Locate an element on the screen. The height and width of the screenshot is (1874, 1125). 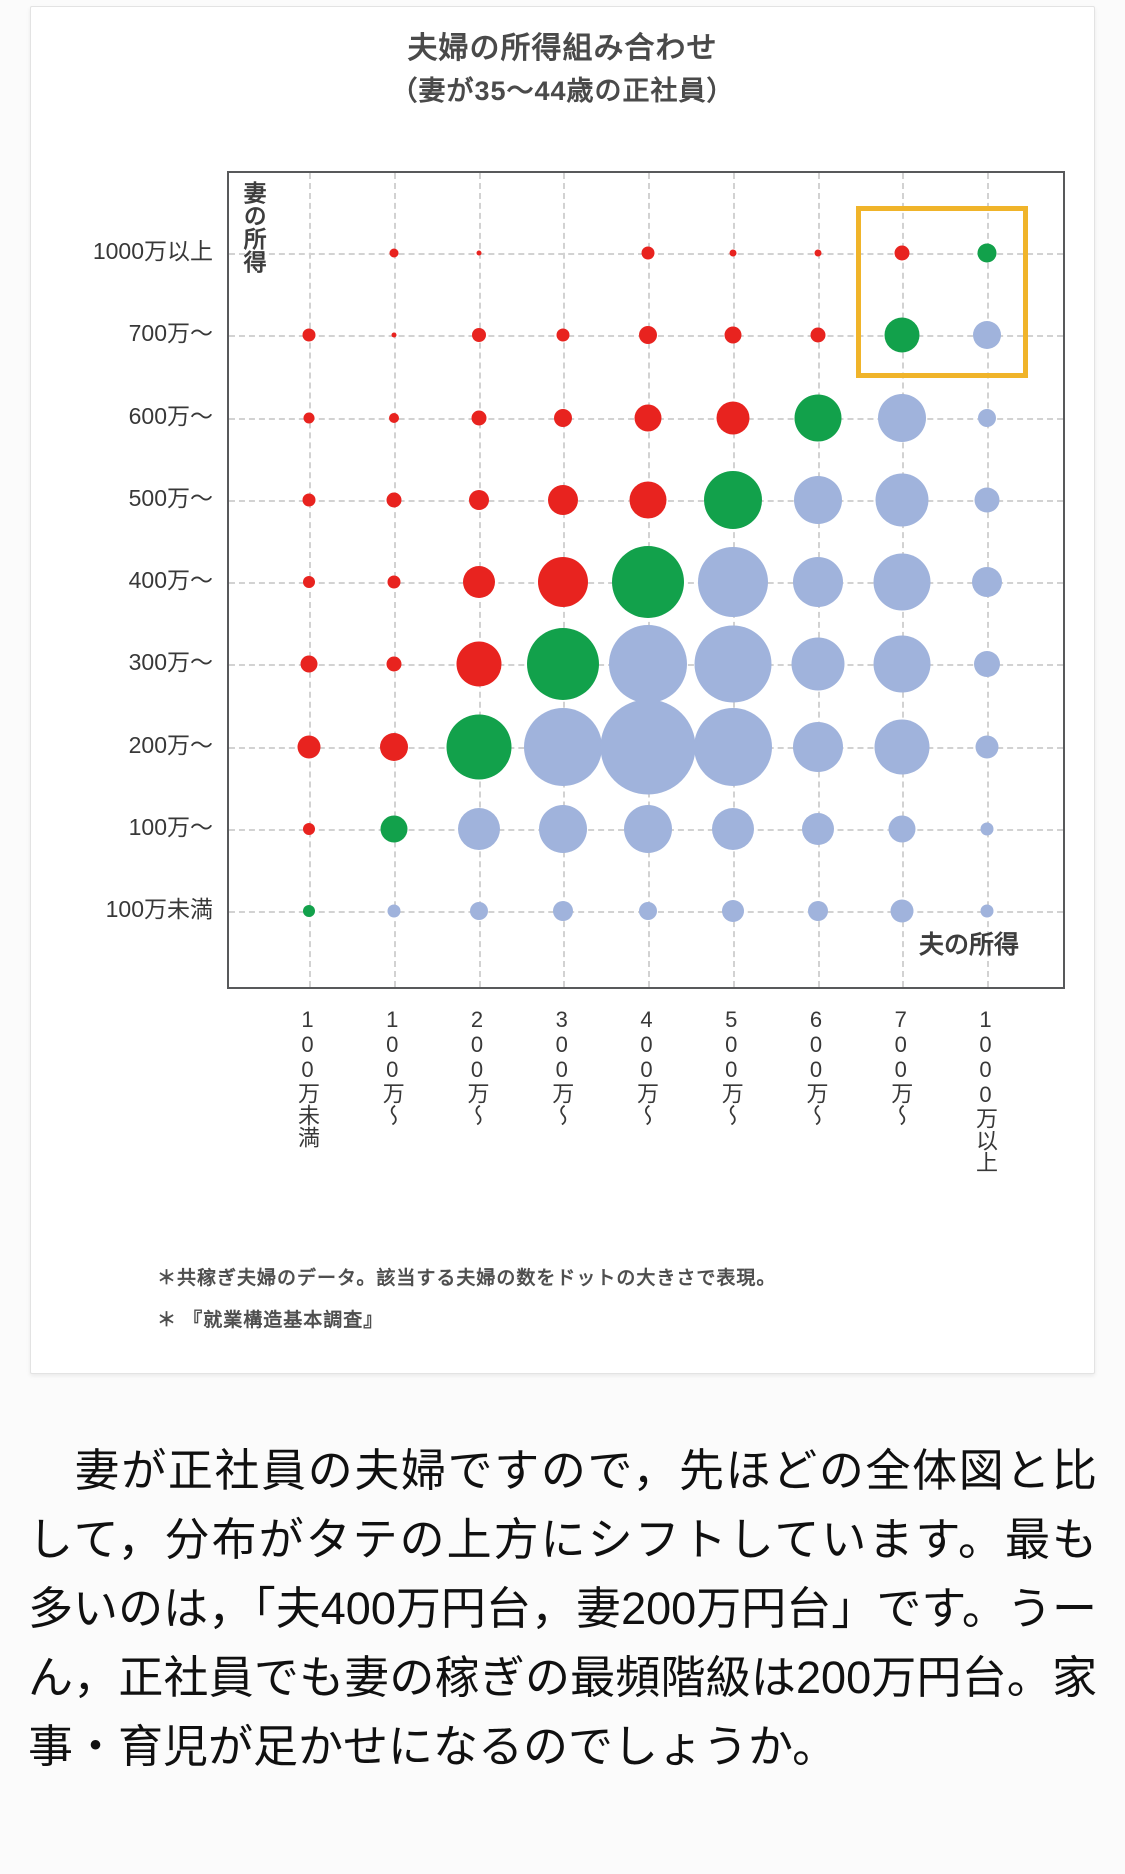
x-axis-tick-label: 200万〜 is located at coordinates (477, 1066).